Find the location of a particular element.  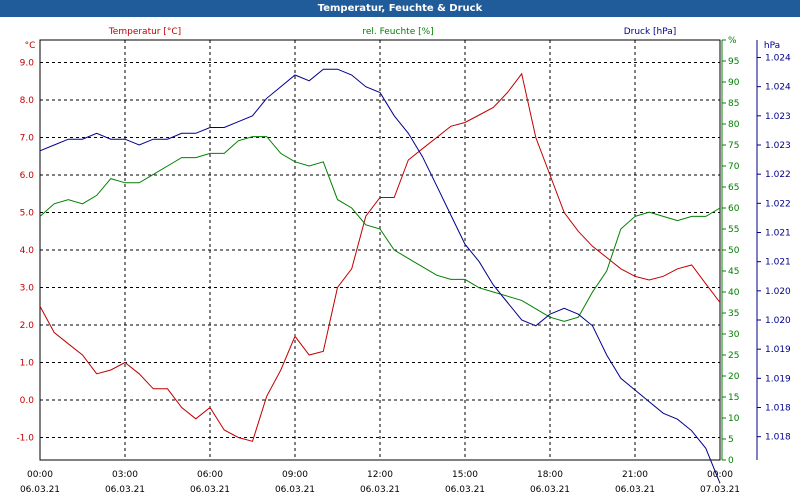

y-tick-label-humidity: 30 is located at coordinates (734, 335).